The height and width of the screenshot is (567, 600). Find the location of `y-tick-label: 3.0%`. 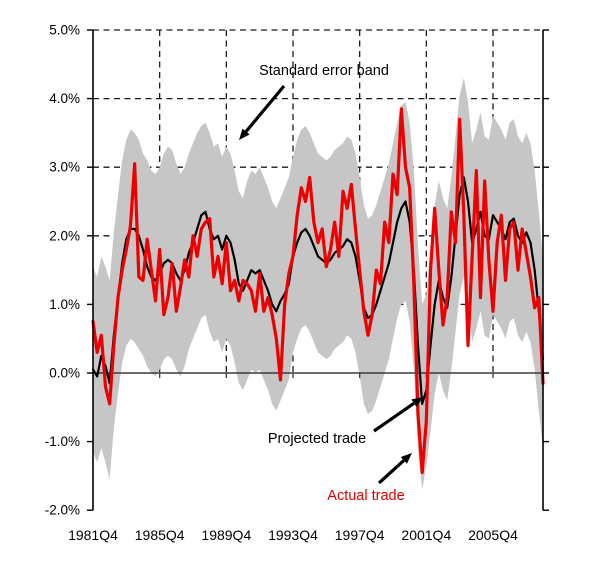

y-tick-label: 3.0% is located at coordinates (64, 167).